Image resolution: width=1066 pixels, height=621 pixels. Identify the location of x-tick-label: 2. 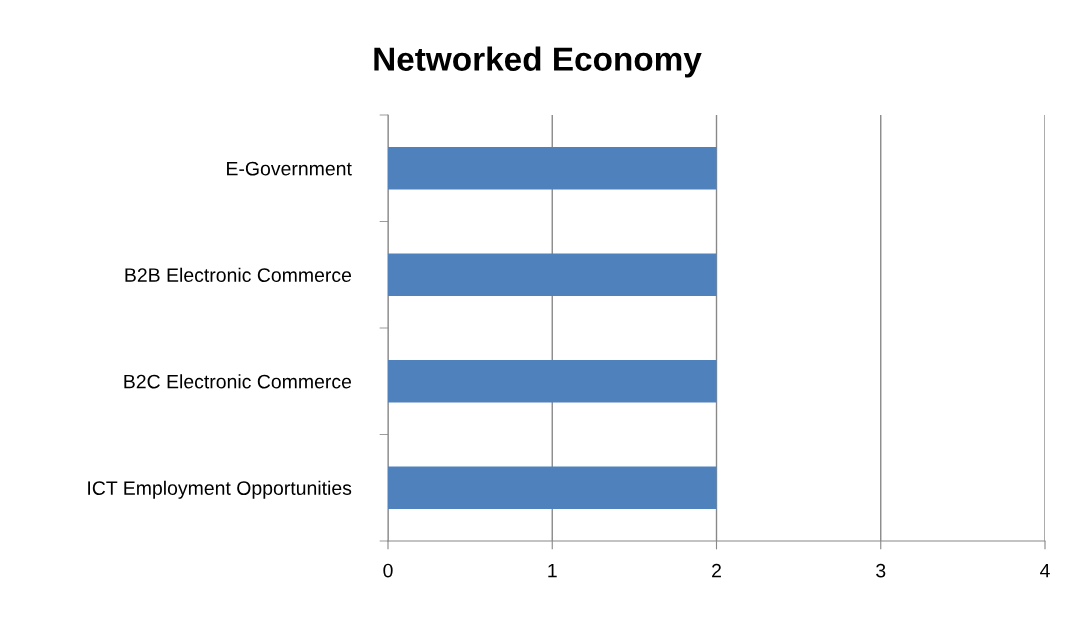
(716, 570).